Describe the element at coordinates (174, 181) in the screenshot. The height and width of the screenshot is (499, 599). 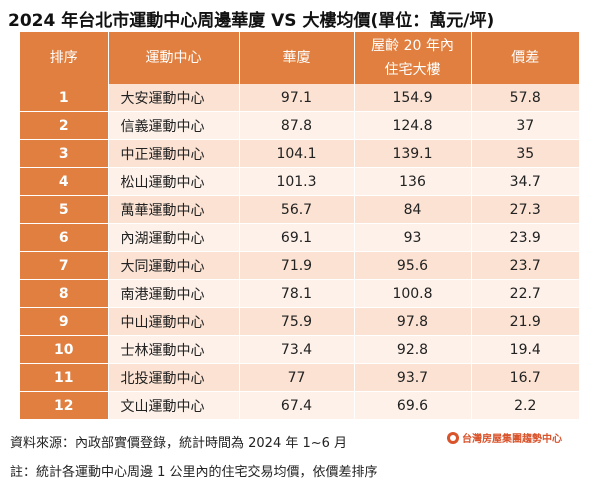
I see `center-name-cell: 松山運動中心` at that location.